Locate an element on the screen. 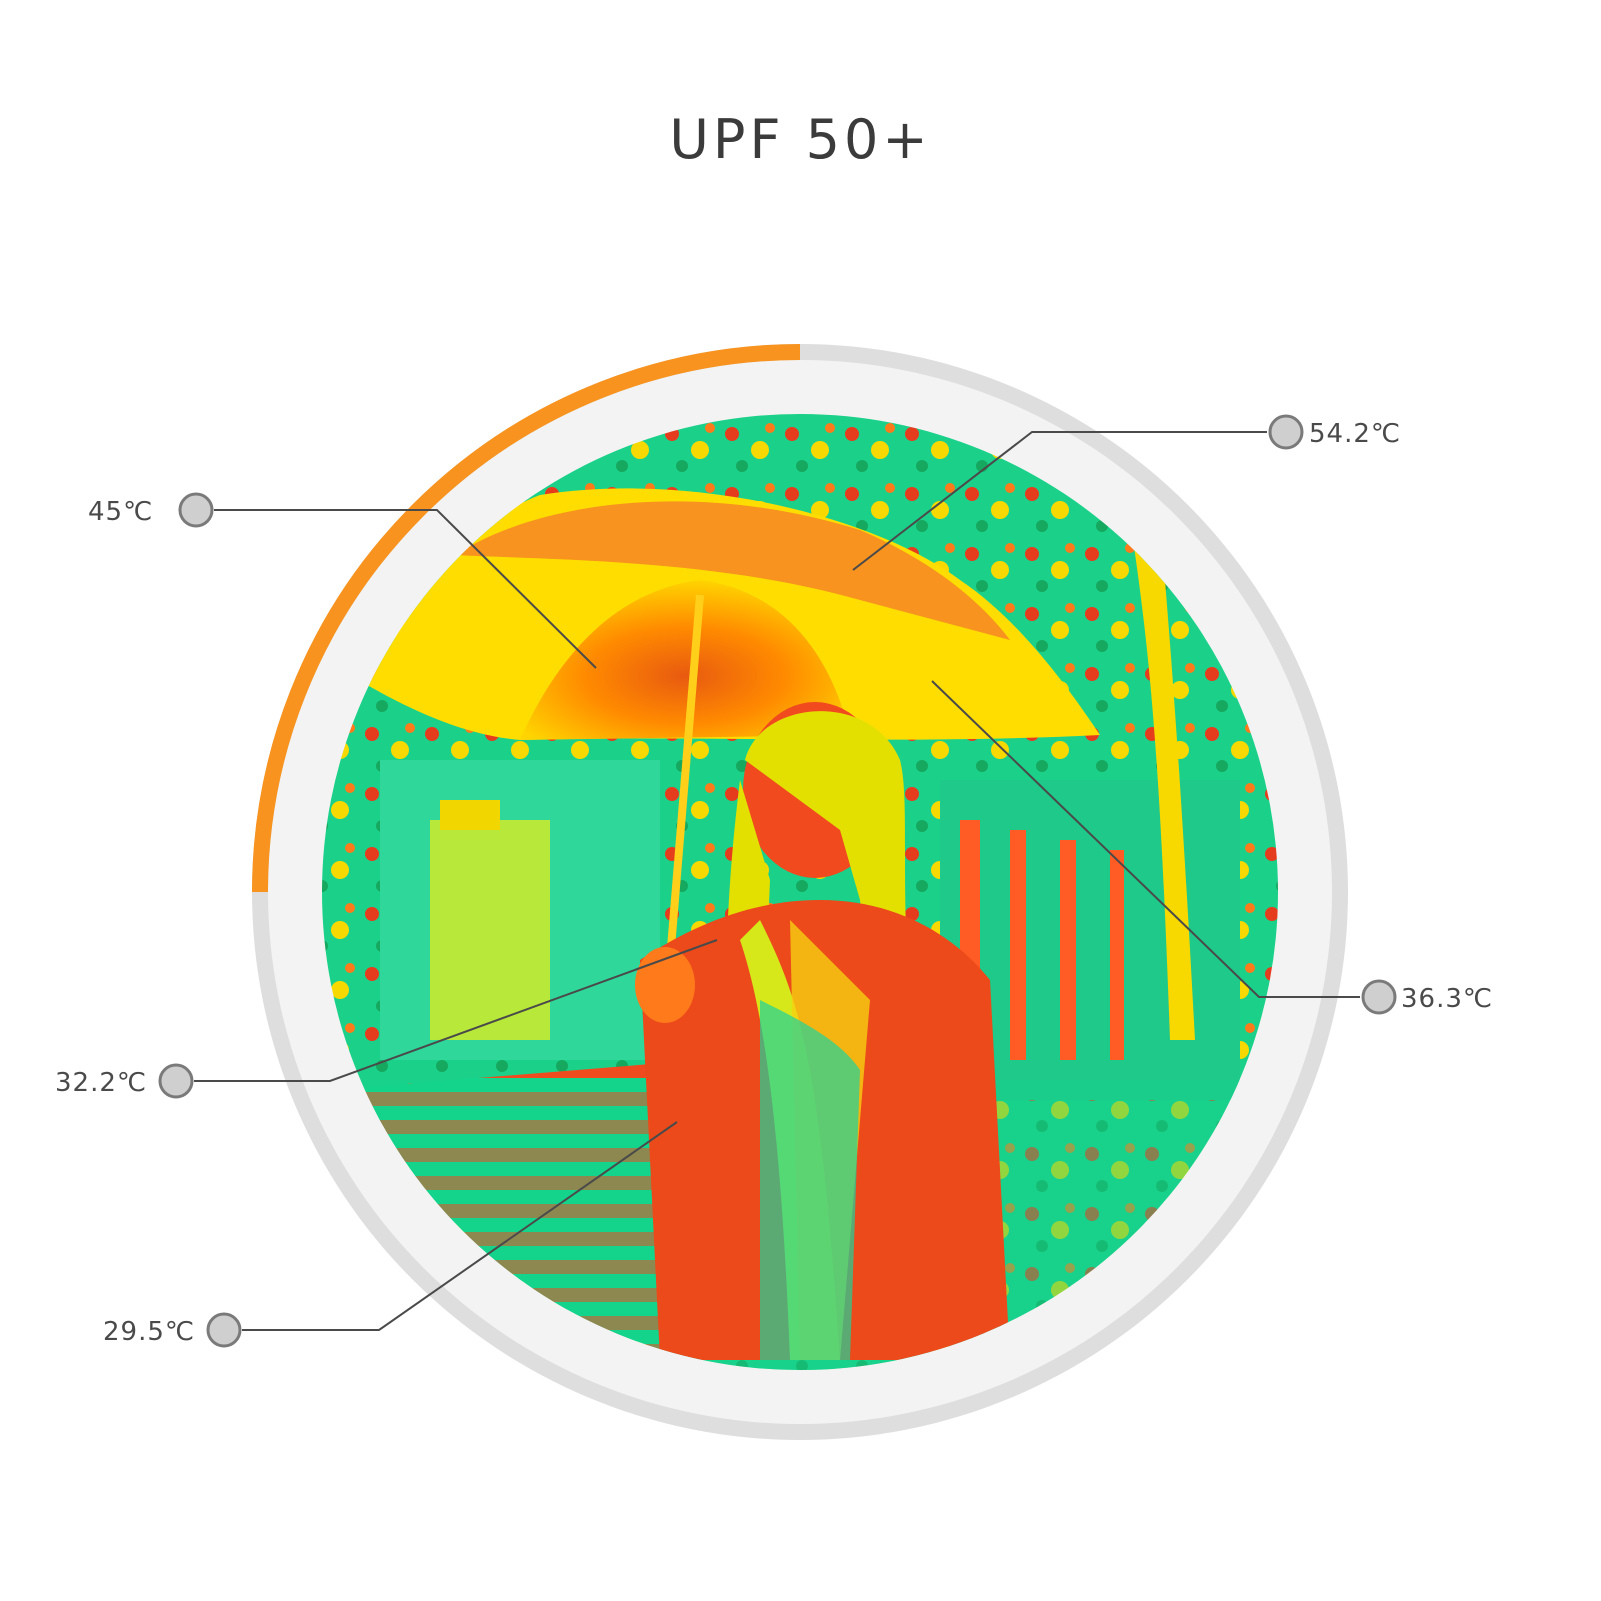  callout-54-label: 54.2℃ is located at coordinates (1355, 434).